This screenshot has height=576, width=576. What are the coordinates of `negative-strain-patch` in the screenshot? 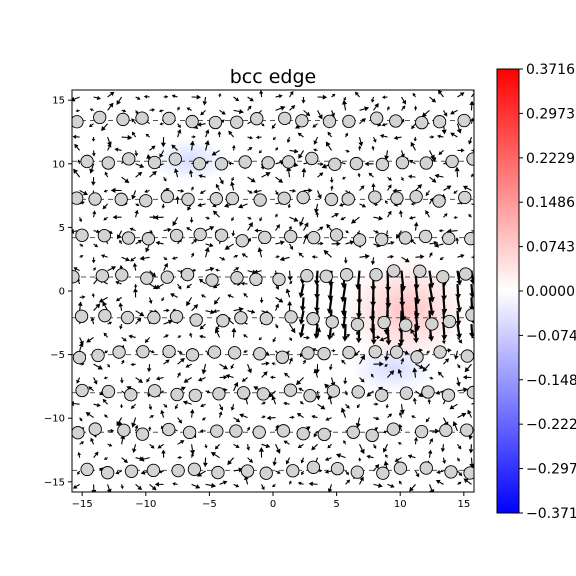 It's located at (190, 160).